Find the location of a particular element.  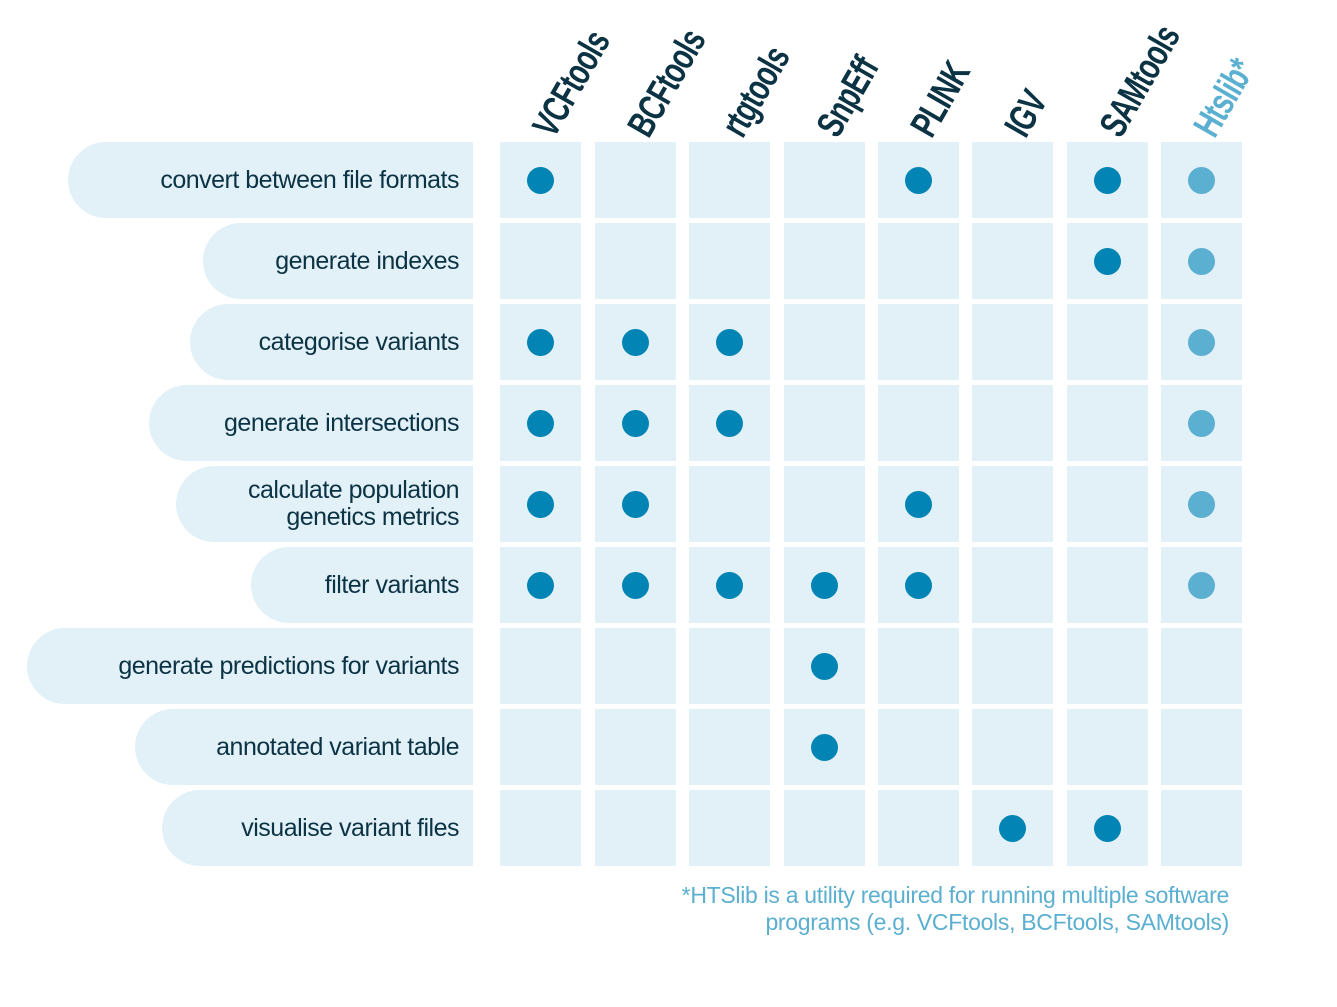

row-label-text: categorise variants is located at coordinates (359, 341).